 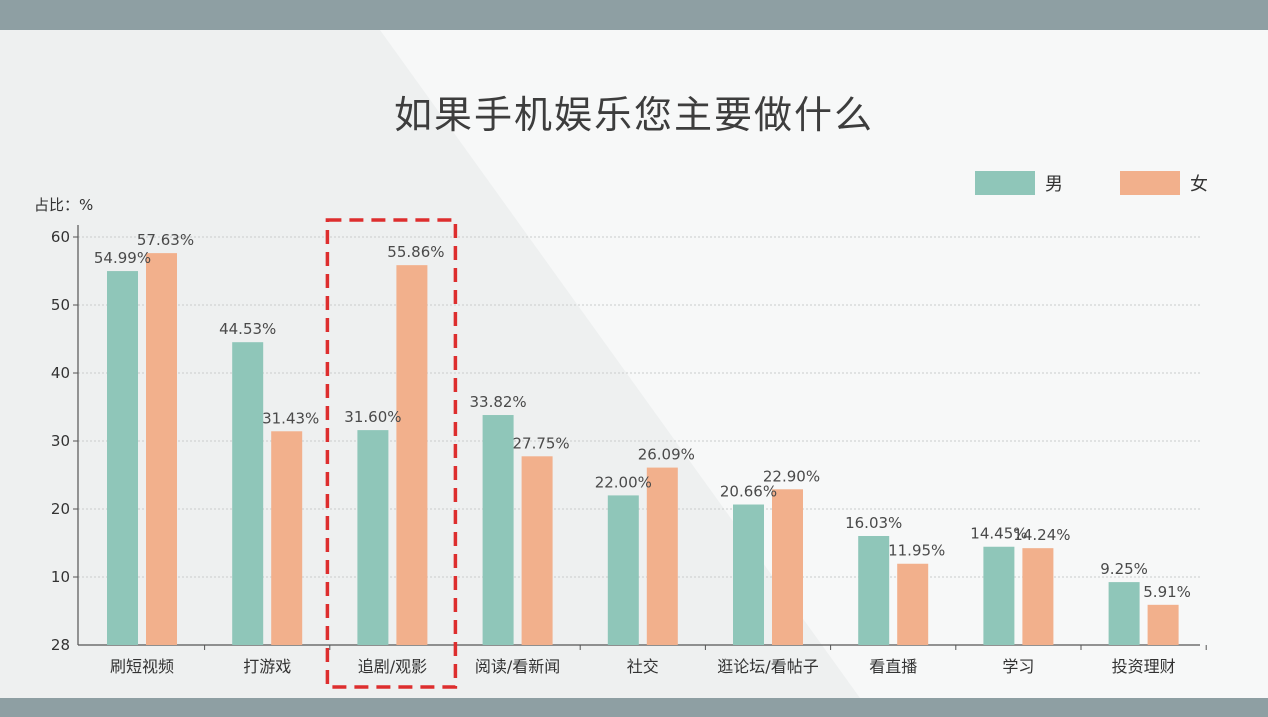 I want to click on top-frame-bar, so click(x=634, y=15).